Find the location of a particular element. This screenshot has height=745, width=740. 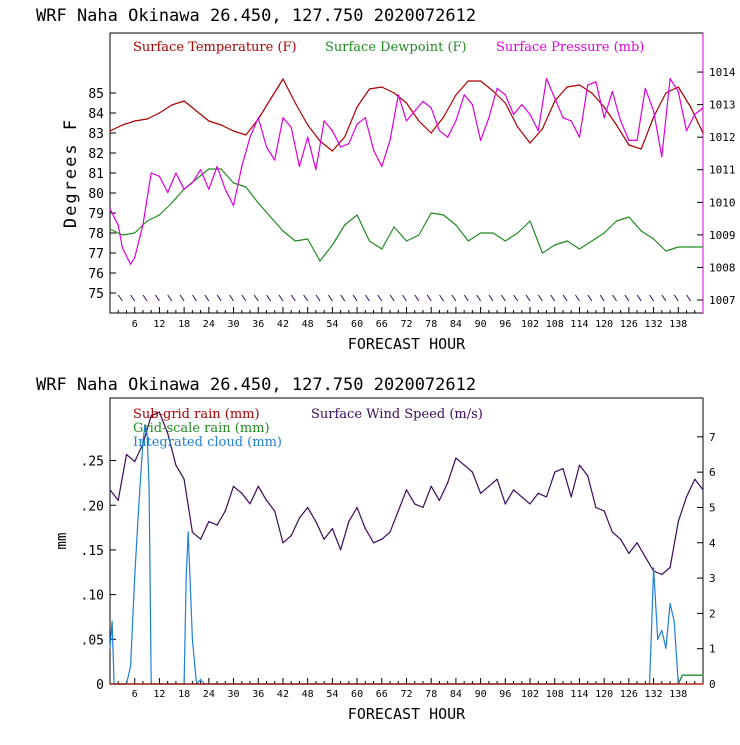

x-tick-label: 96 is located at coordinates (505, 694).